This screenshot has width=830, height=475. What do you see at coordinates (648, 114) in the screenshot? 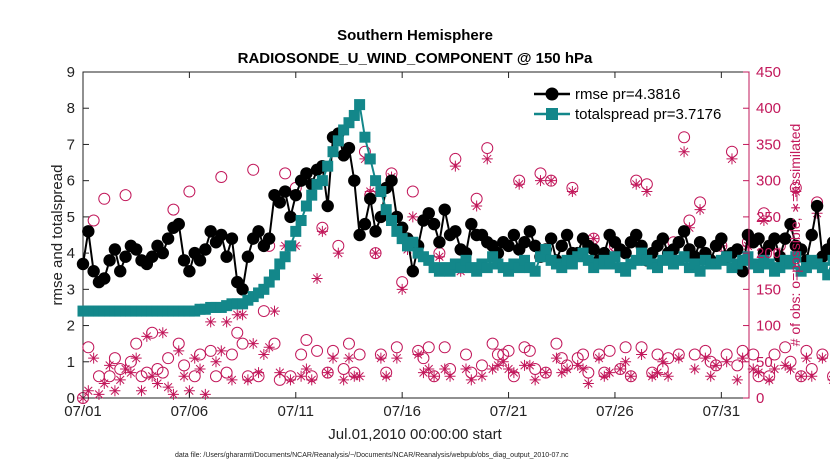
I see `legend-spread-label: totalspread pr=3.7176` at bounding box center [648, 114].